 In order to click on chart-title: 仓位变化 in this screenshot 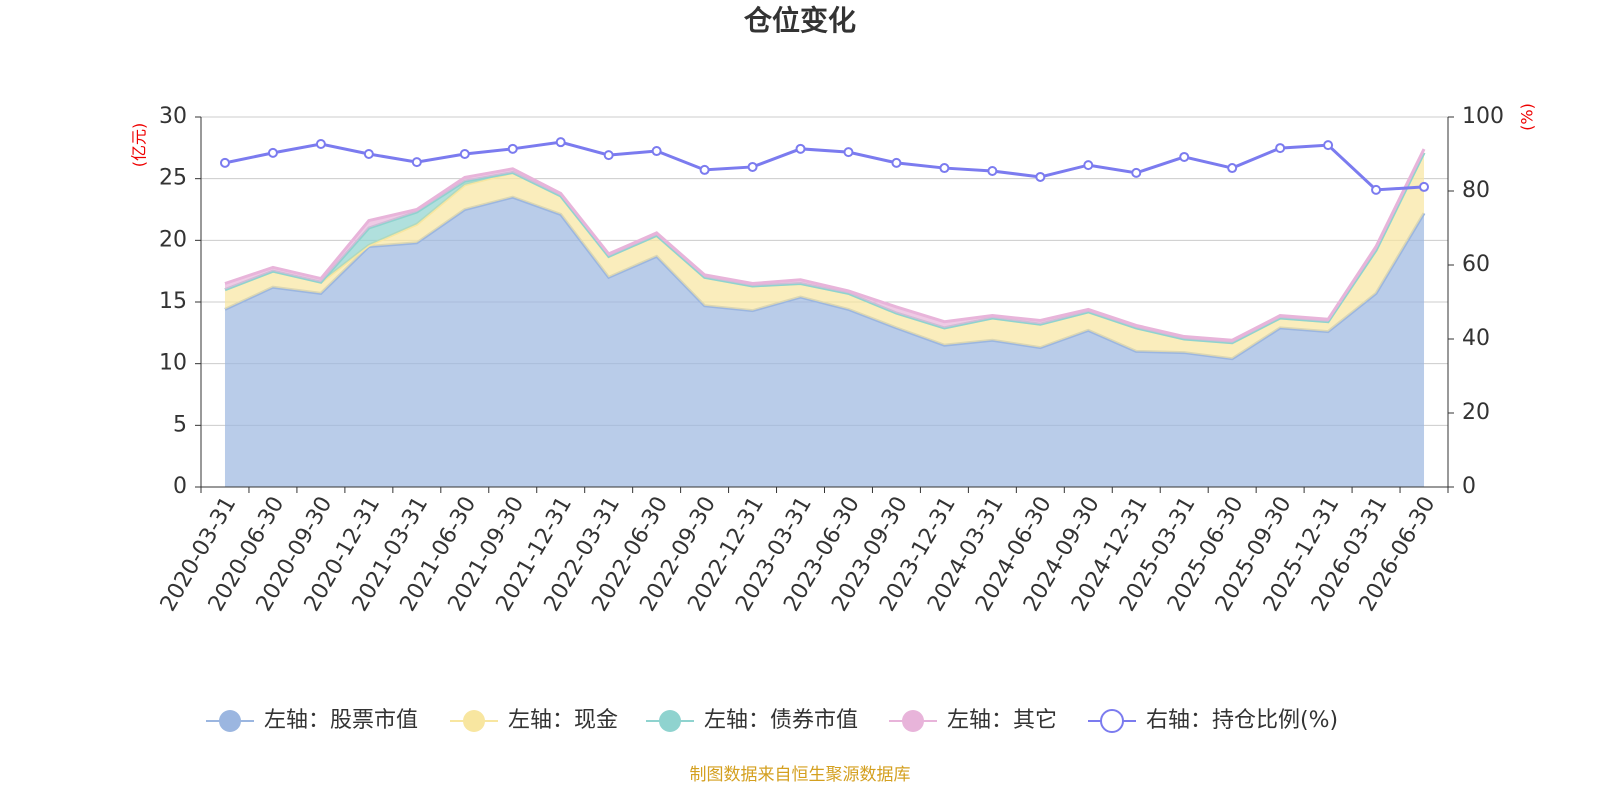, I will do `click(800, 20)`.